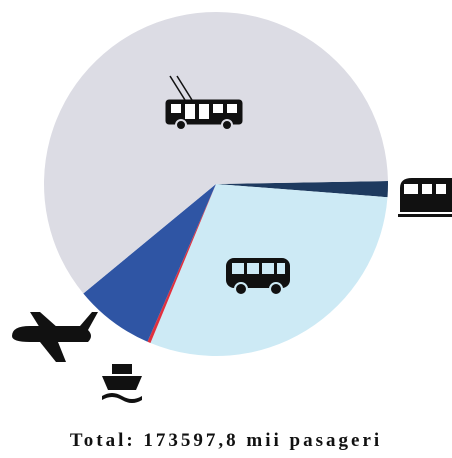 The width and height of the screenshot is (452, 458). I want to click on airplane-icon, so click(55, 337).